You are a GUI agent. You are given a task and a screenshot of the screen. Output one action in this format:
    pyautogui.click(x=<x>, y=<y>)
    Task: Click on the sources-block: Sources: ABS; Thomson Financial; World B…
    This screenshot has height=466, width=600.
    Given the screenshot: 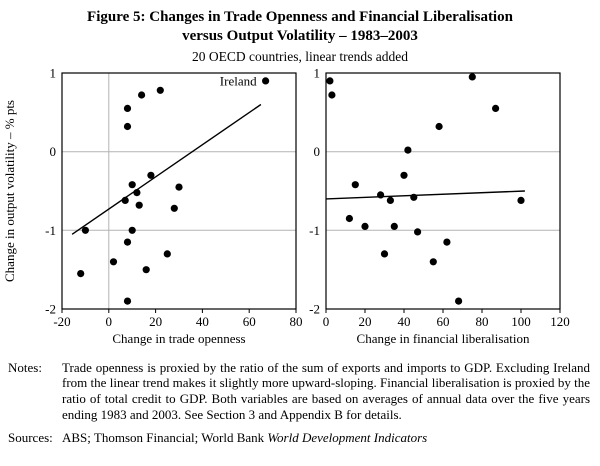 What is the action you would take?
    pyautogui.click(x=300, y=438)
    